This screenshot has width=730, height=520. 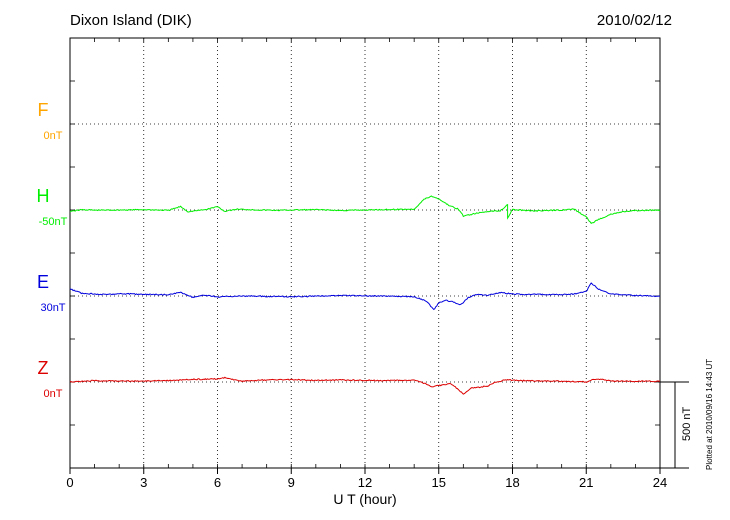 I want to click on series-line-z, so click(x=365, y=385).